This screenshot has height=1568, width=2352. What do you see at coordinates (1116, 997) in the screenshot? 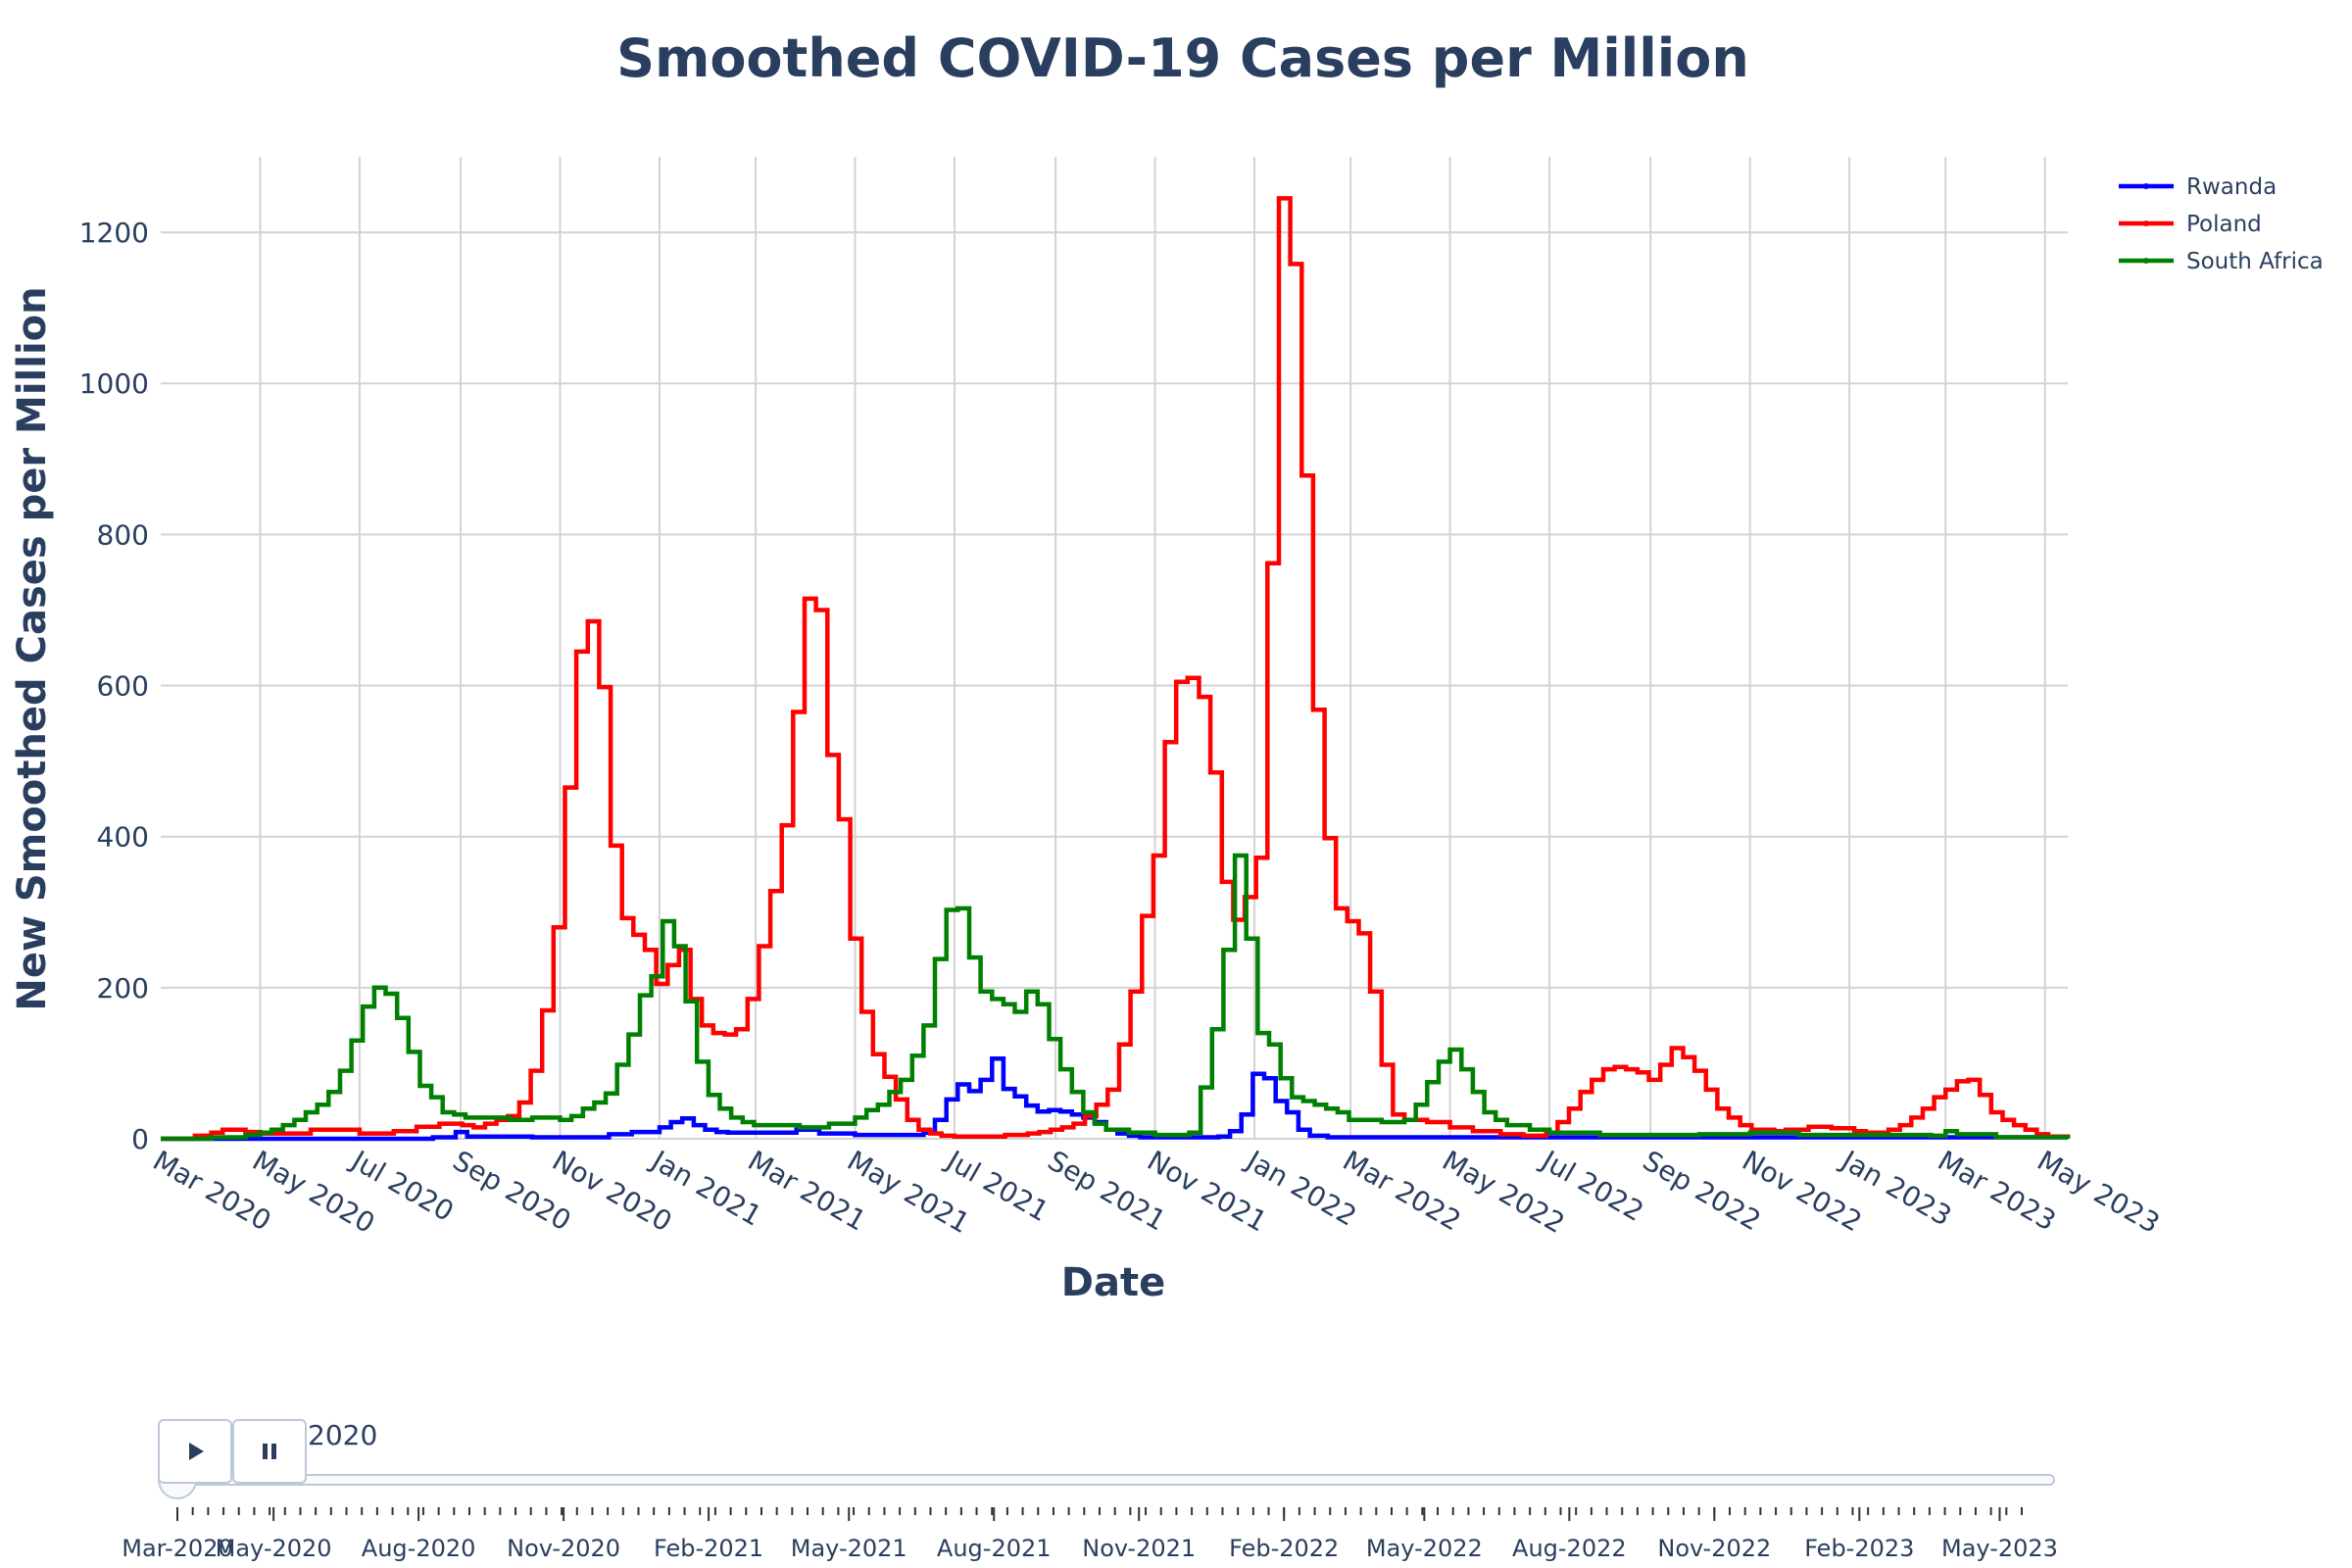
I see `series-line-south-africa` at bounding box center [1116, 997].